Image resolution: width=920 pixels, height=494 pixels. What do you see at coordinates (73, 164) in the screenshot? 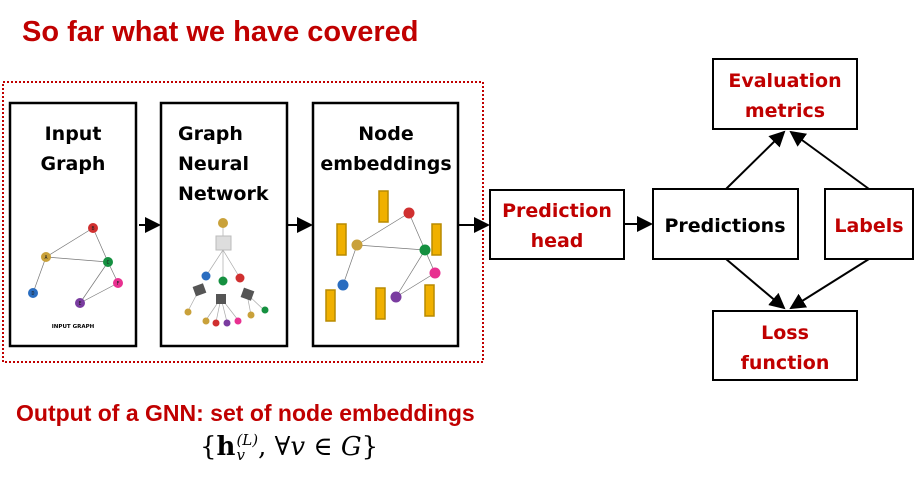
I see `input-graph-label-2: Graph` at bounding box center [73, 164].